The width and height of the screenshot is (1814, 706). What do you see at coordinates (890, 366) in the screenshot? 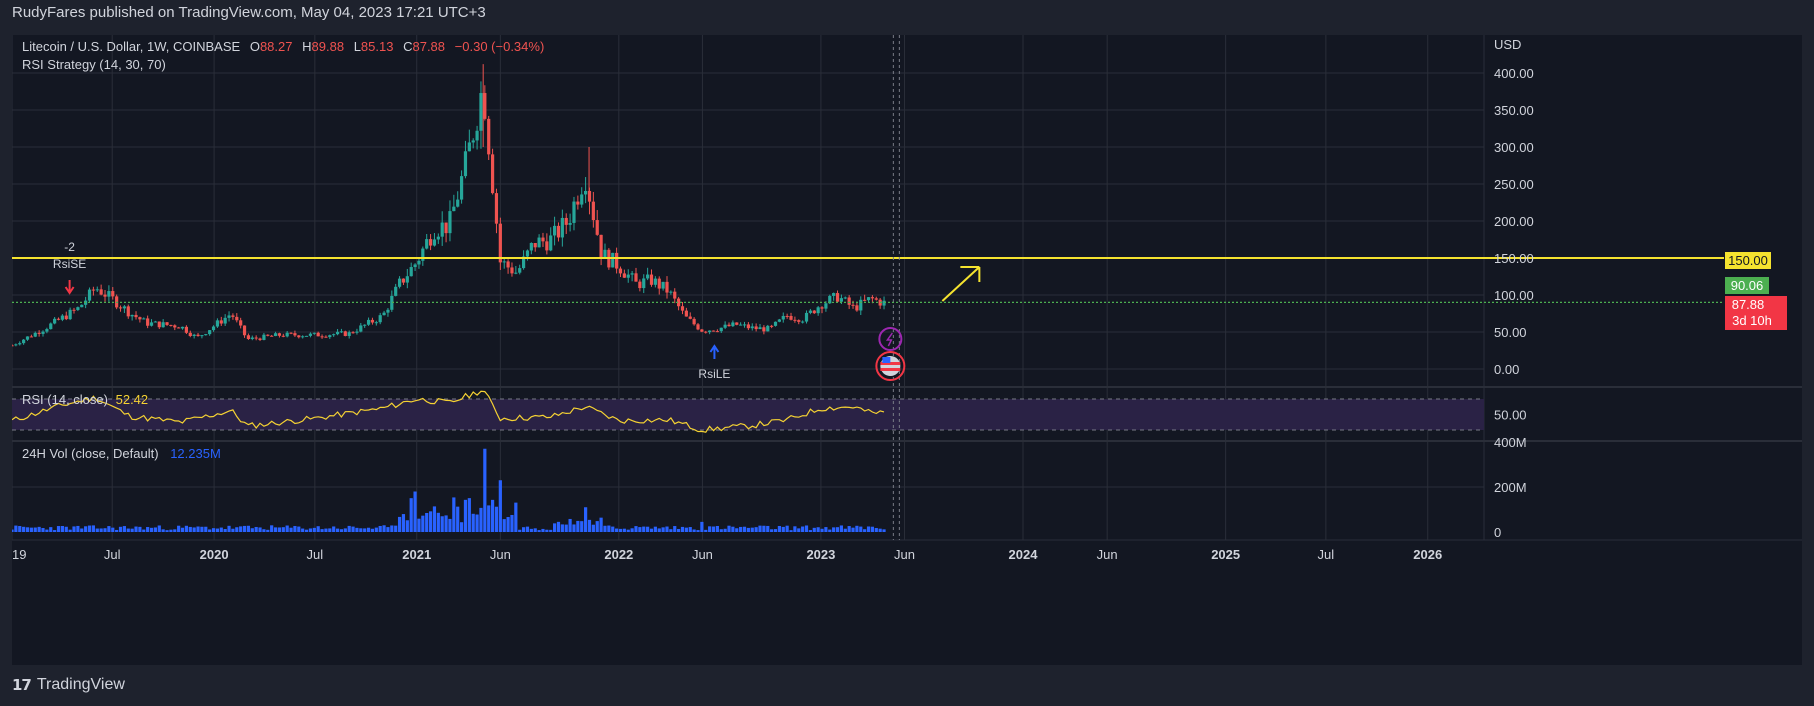
I see `event-us-flag-icon` at bounding box center [890, 366].